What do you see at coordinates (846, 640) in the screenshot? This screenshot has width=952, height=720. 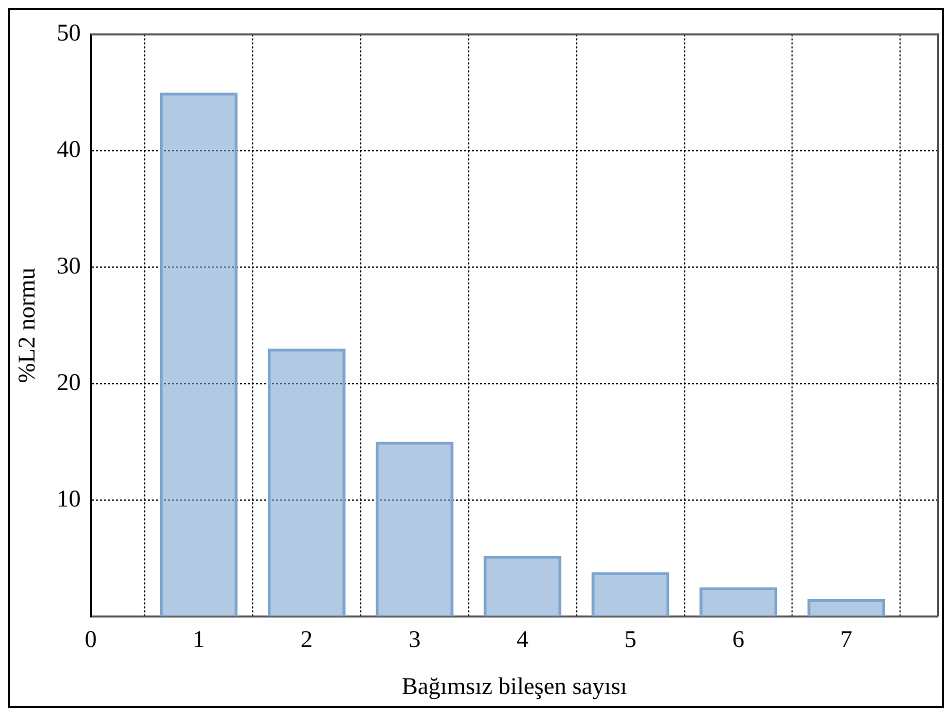 I see `x-tick-label: 7` at bounding box center [846, 640].